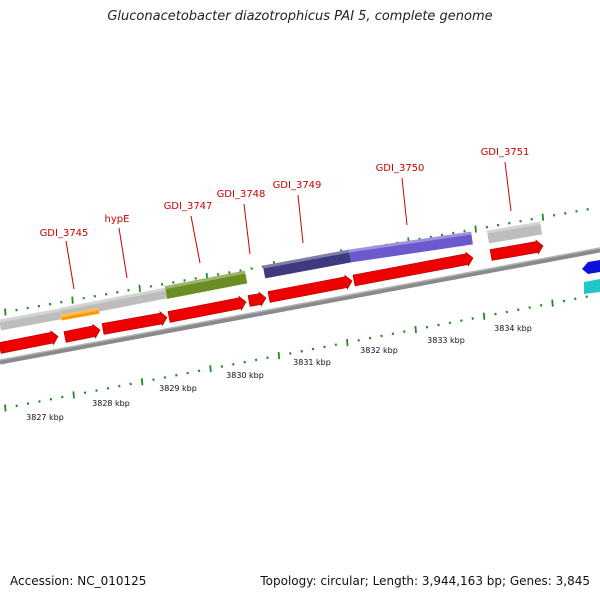 The width and height of the screenshot is (600, 600). Describe the element at coordinates (188, 206) in the screenshot. I see `gene-label: GDI_3747` at that location.